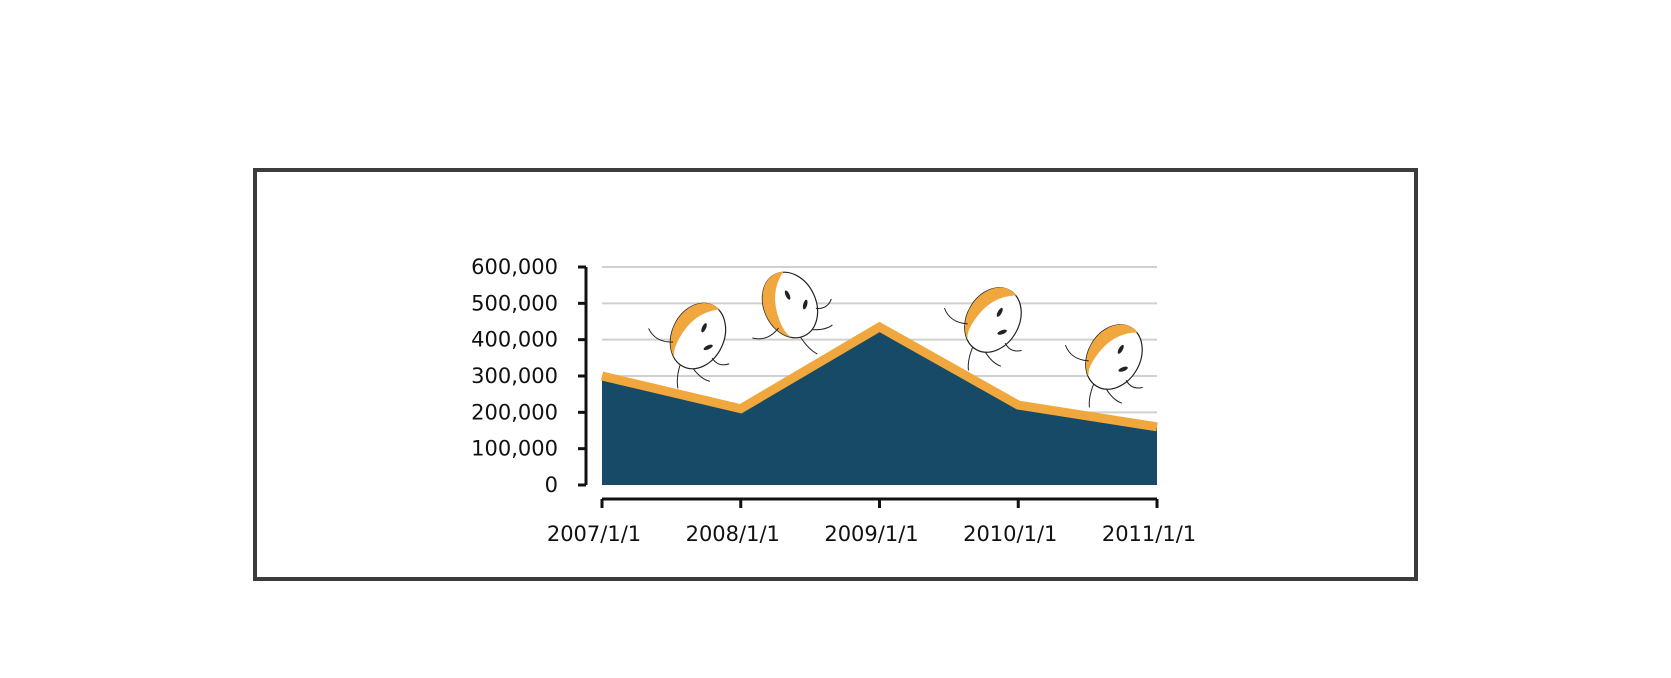  What do you see at coordinates (514, 412) in the screenshot?
I see `y-tick-label: 200,000` at bounding box center [514, 412].